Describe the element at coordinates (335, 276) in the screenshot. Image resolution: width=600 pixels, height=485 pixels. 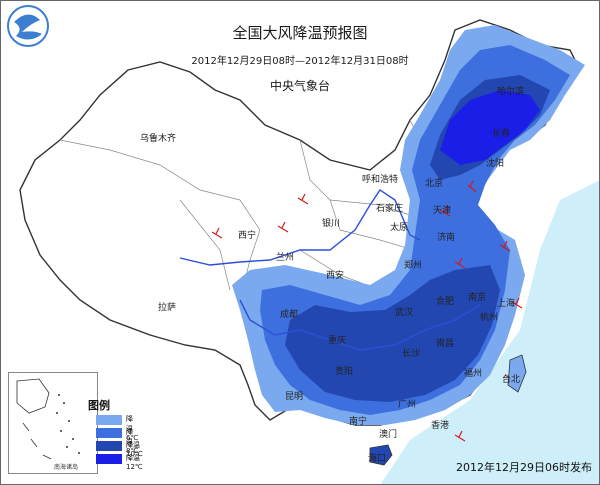
I see `city-label-xian: 西安` at that location.